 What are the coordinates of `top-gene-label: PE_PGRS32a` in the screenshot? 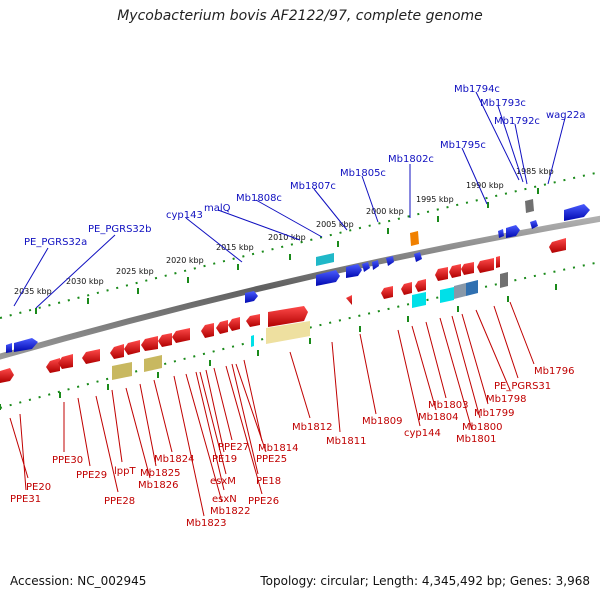 It's located at (55, 242).